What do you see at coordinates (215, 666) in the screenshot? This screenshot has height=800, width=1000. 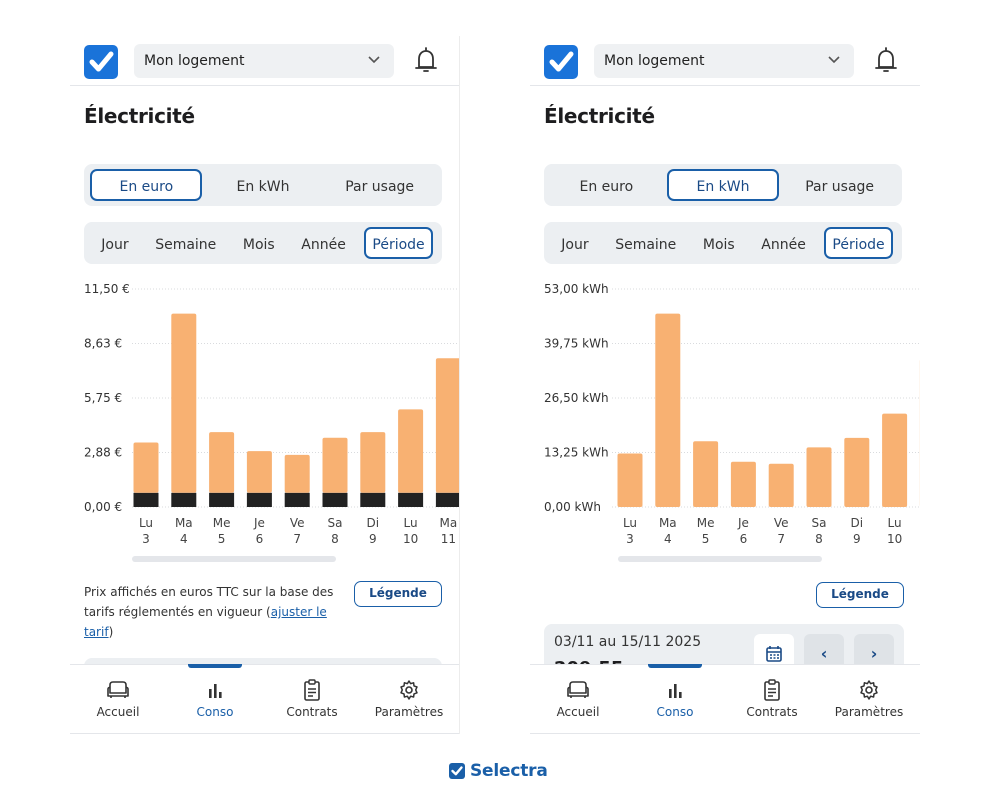 I see `active-tab-indicator` at bounding box center [215, 666].